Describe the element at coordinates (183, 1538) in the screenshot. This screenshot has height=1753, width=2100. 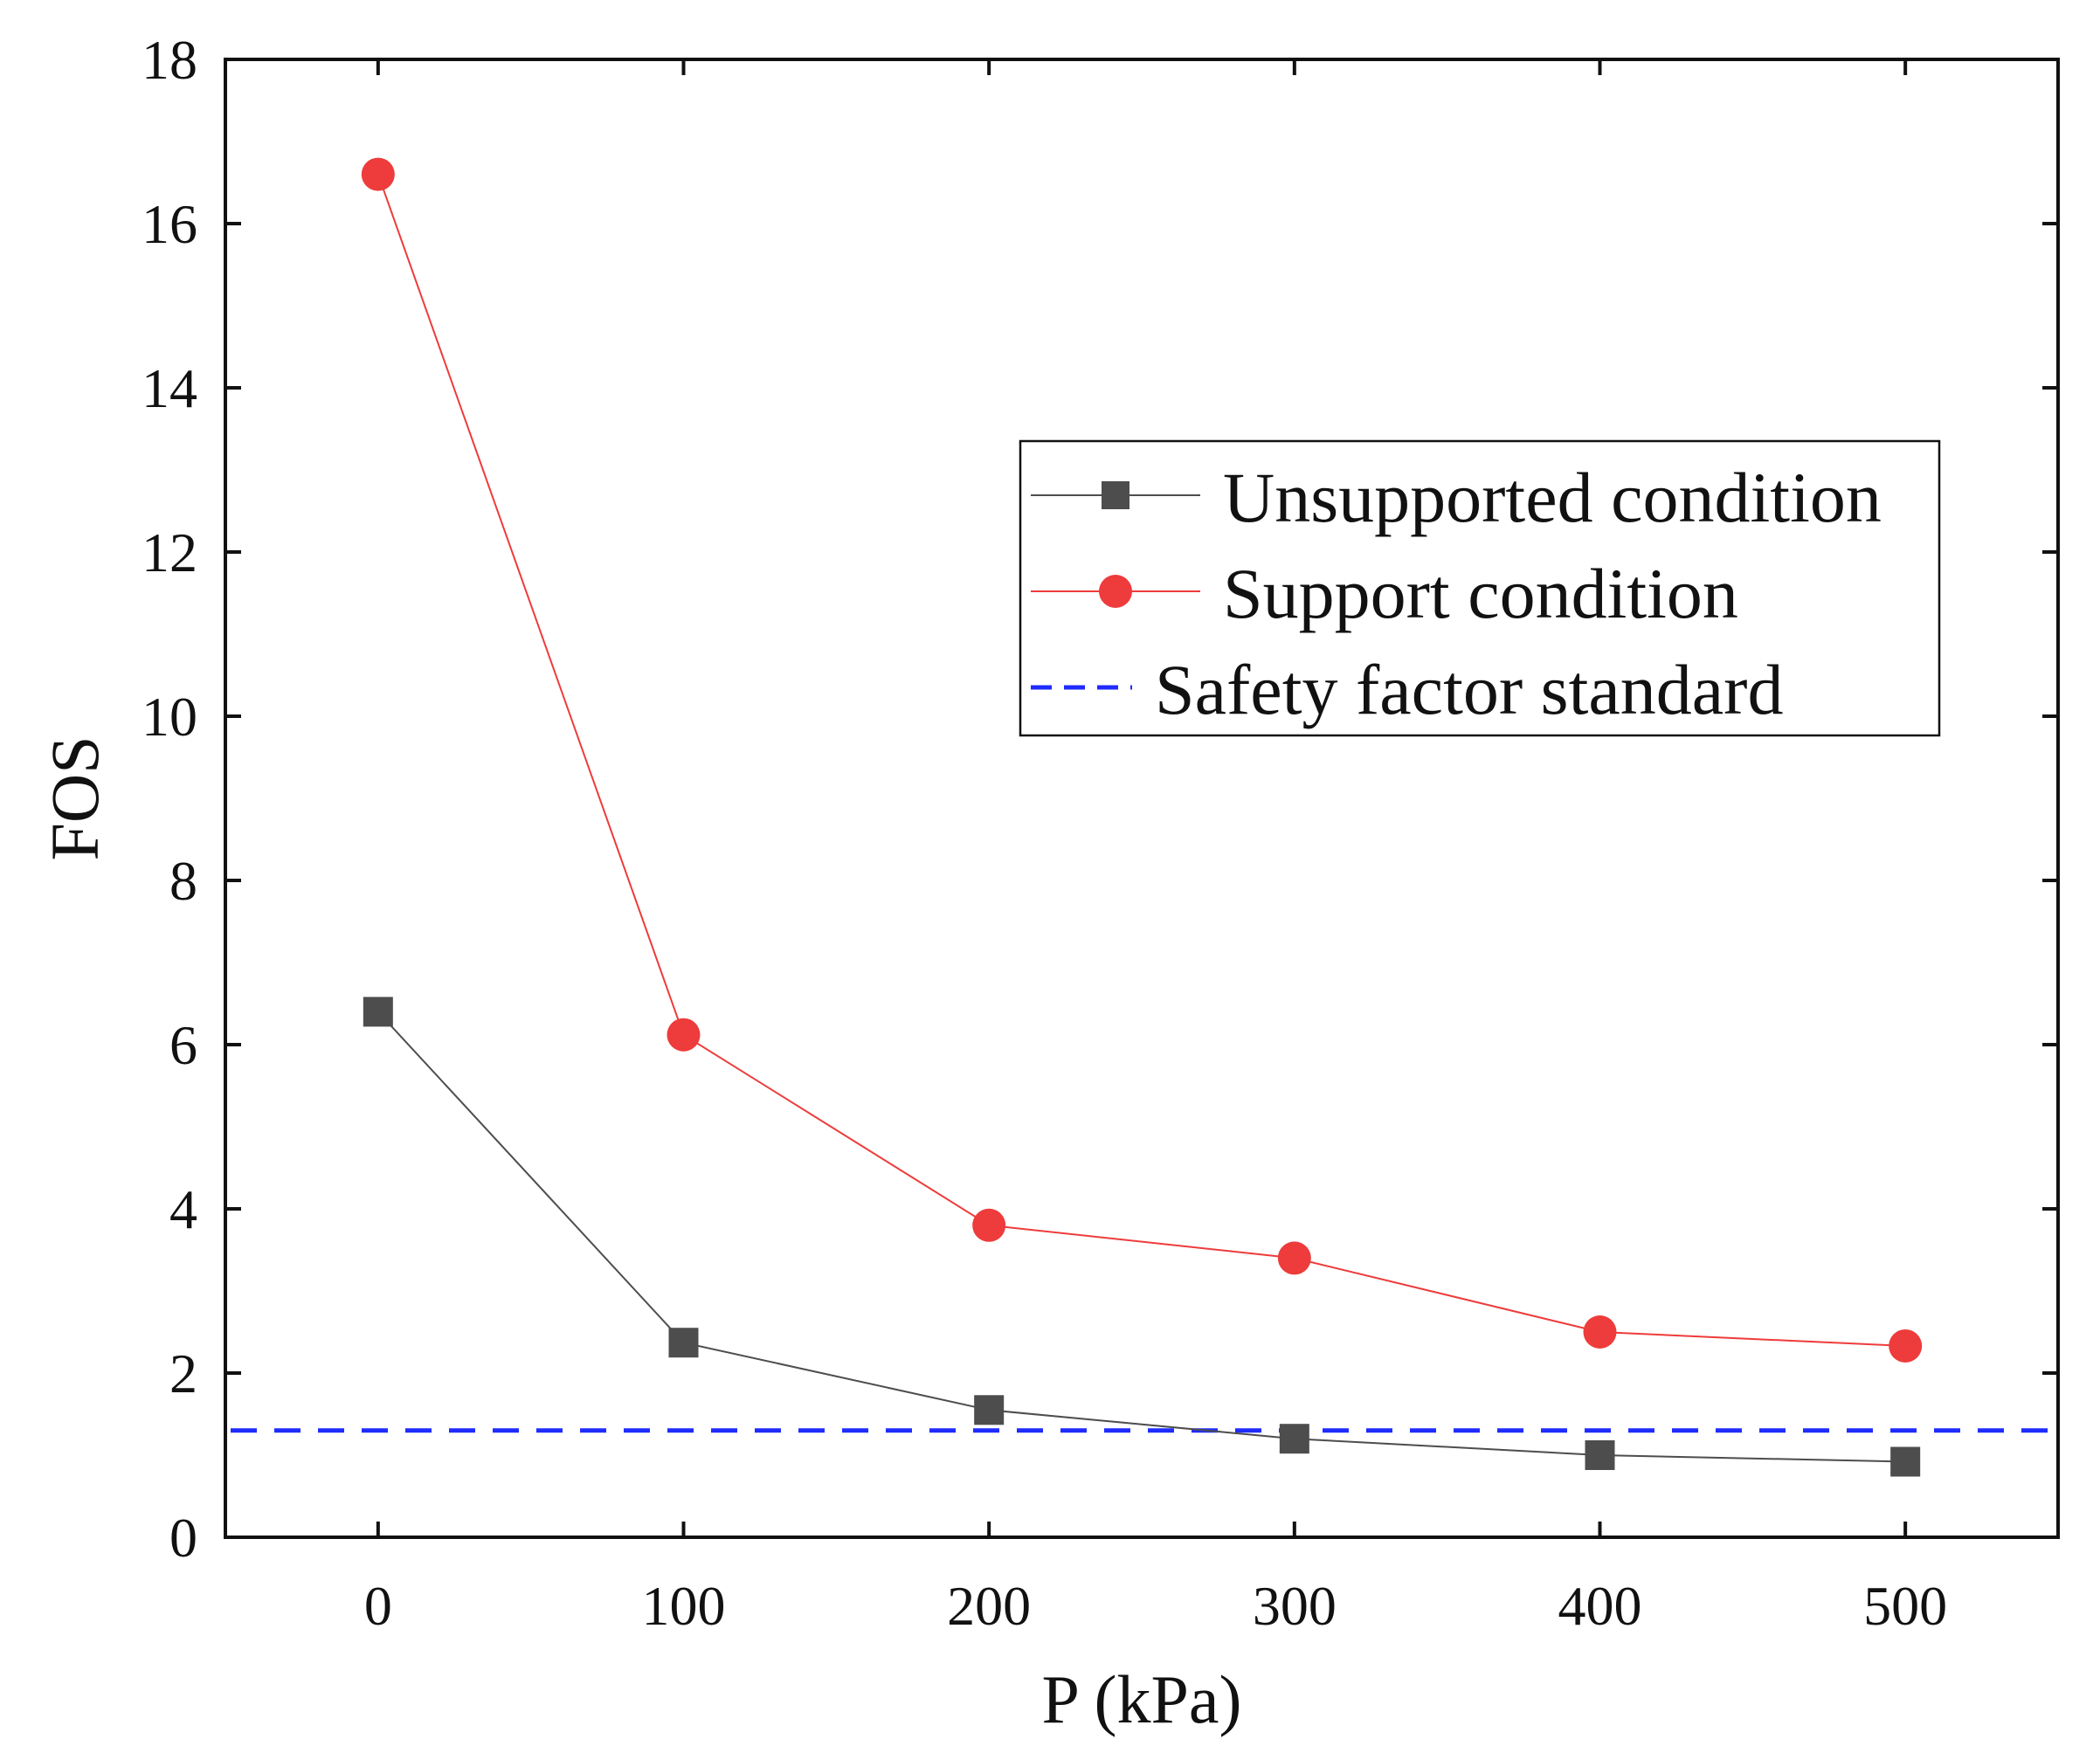
I see `y-tick-label: 0` at that location.